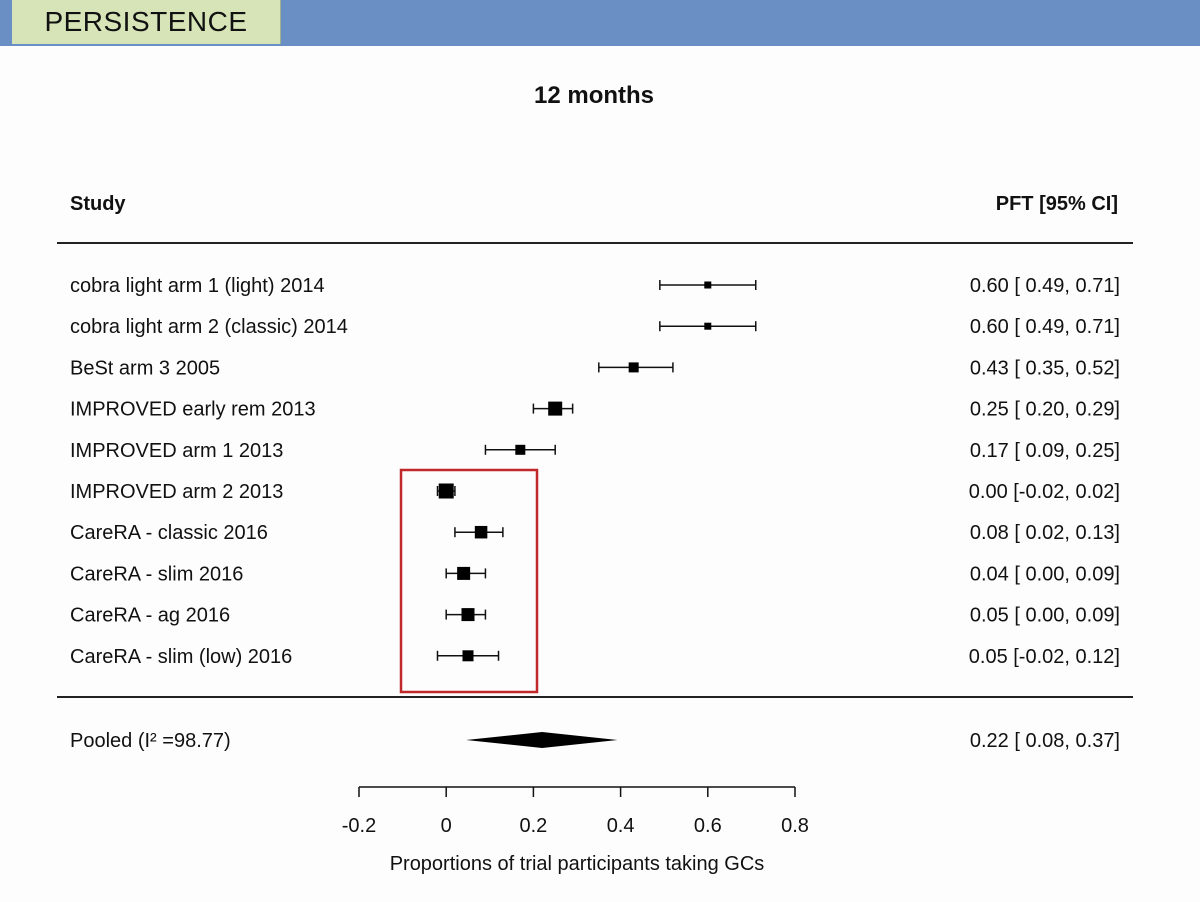 The image size is (1200, 902). Describe the element at coordinates (1045, 451) in the screenshot. I see `study-estimate: 0.17 [ 0.09, 0.25]` at that location.